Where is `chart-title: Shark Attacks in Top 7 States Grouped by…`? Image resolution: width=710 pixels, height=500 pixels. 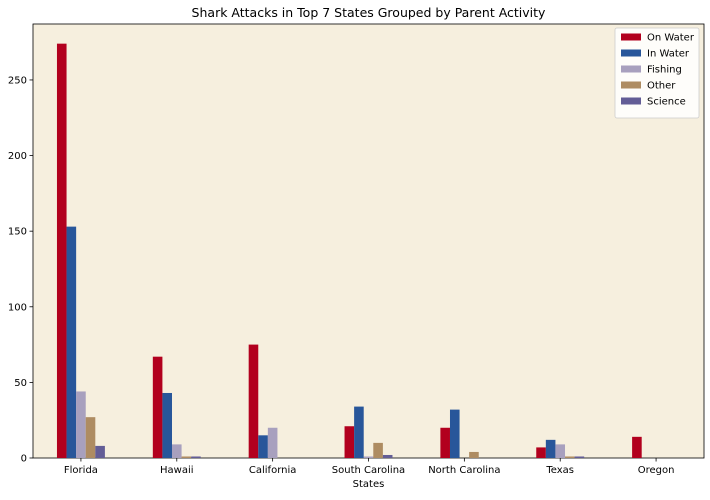
chart-title: Shark Attacks in Top 7 States Grouped by… is located at coordinates (369, 12).